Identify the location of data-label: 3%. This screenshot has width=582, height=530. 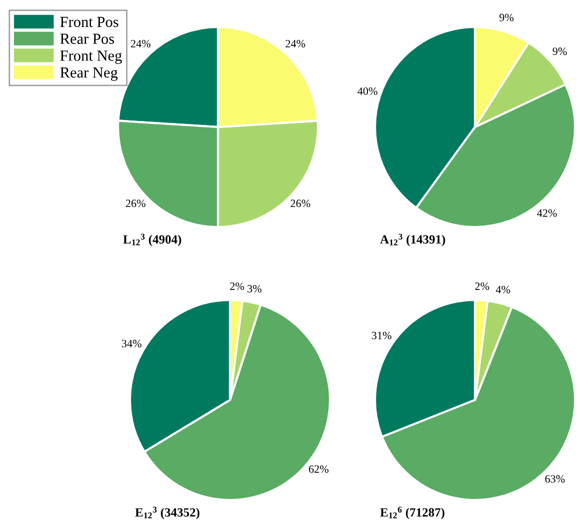
(255, 288).